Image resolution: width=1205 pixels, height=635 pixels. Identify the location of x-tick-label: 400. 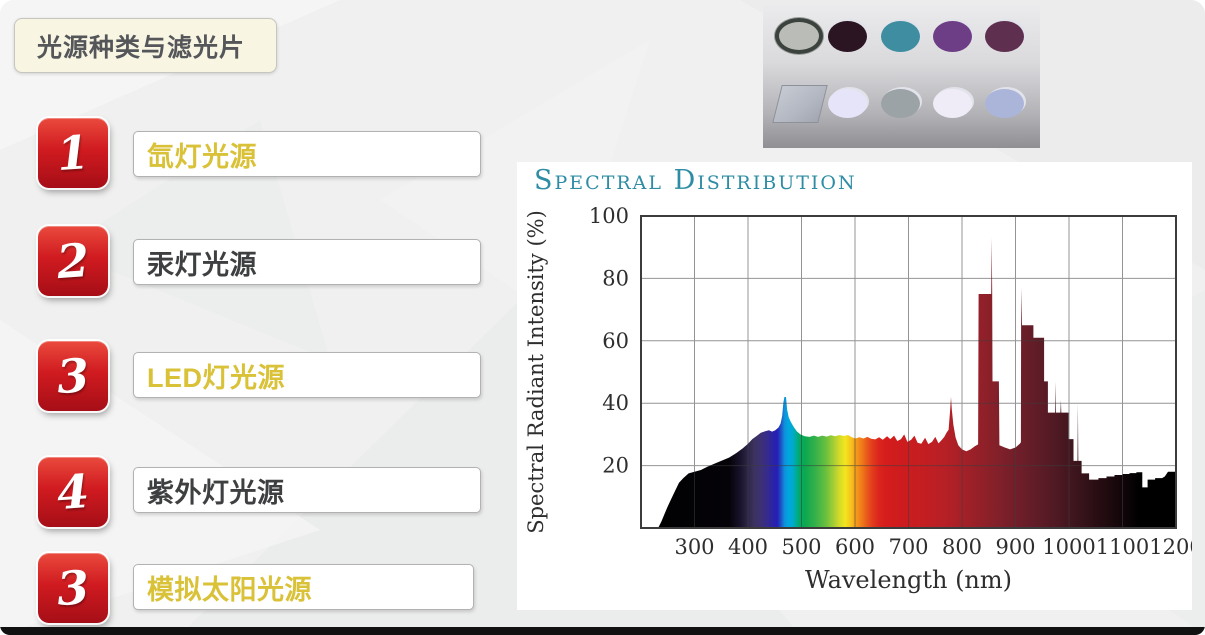
(748, 547).